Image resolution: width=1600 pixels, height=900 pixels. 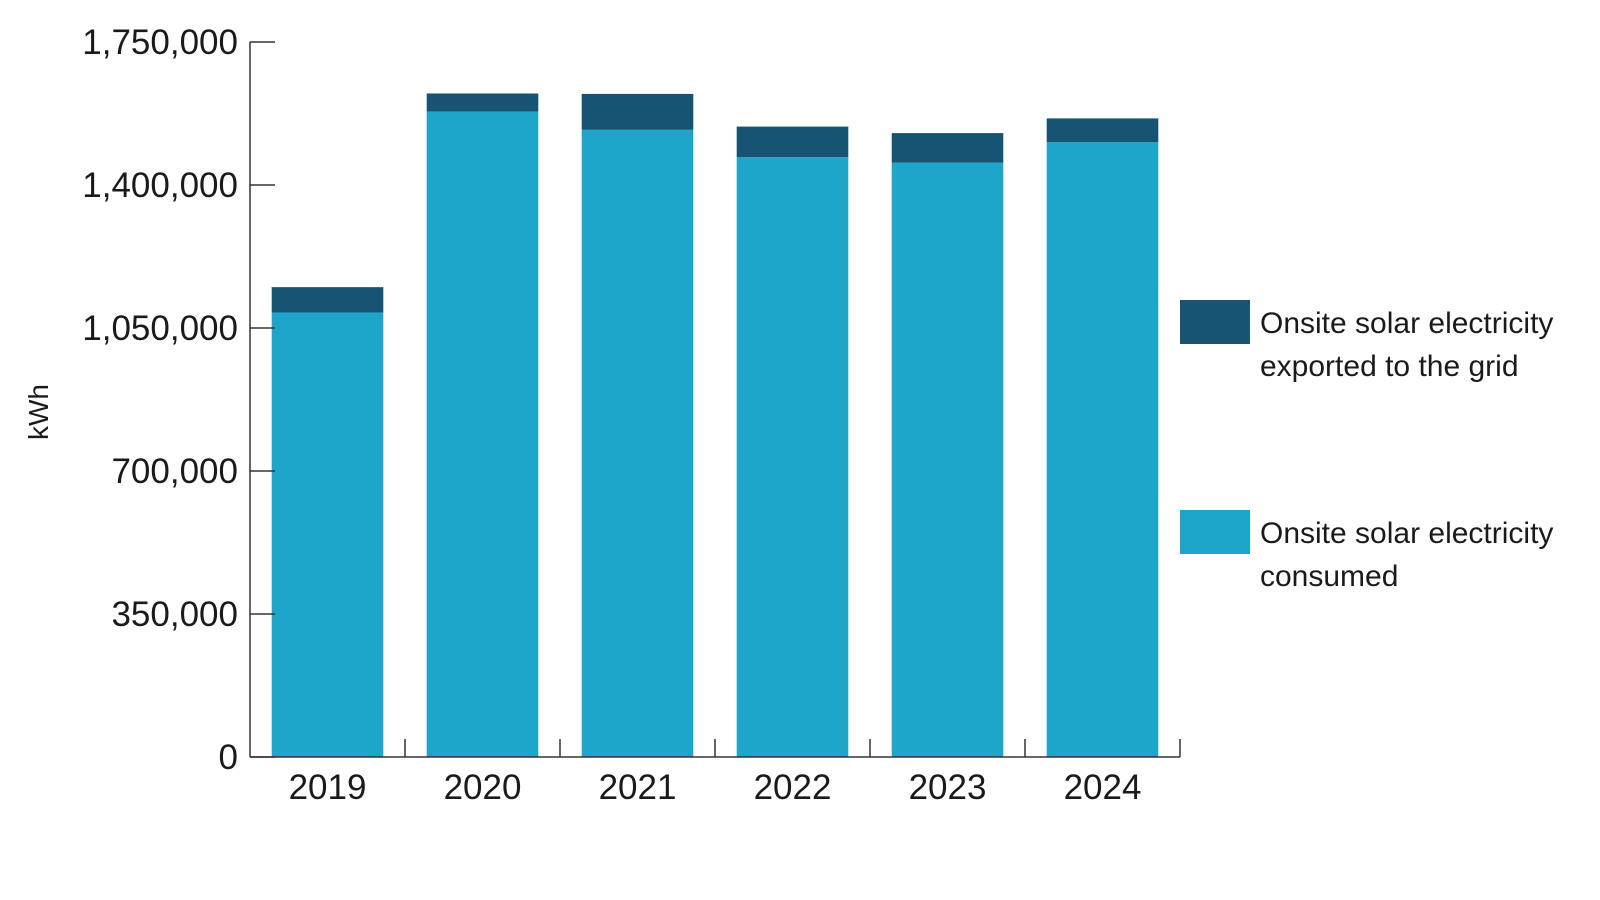 What do you see at coordinates (637, 443) in the screenshot?
I see `bar-consumed-2021` at bounding box center [637, 443].